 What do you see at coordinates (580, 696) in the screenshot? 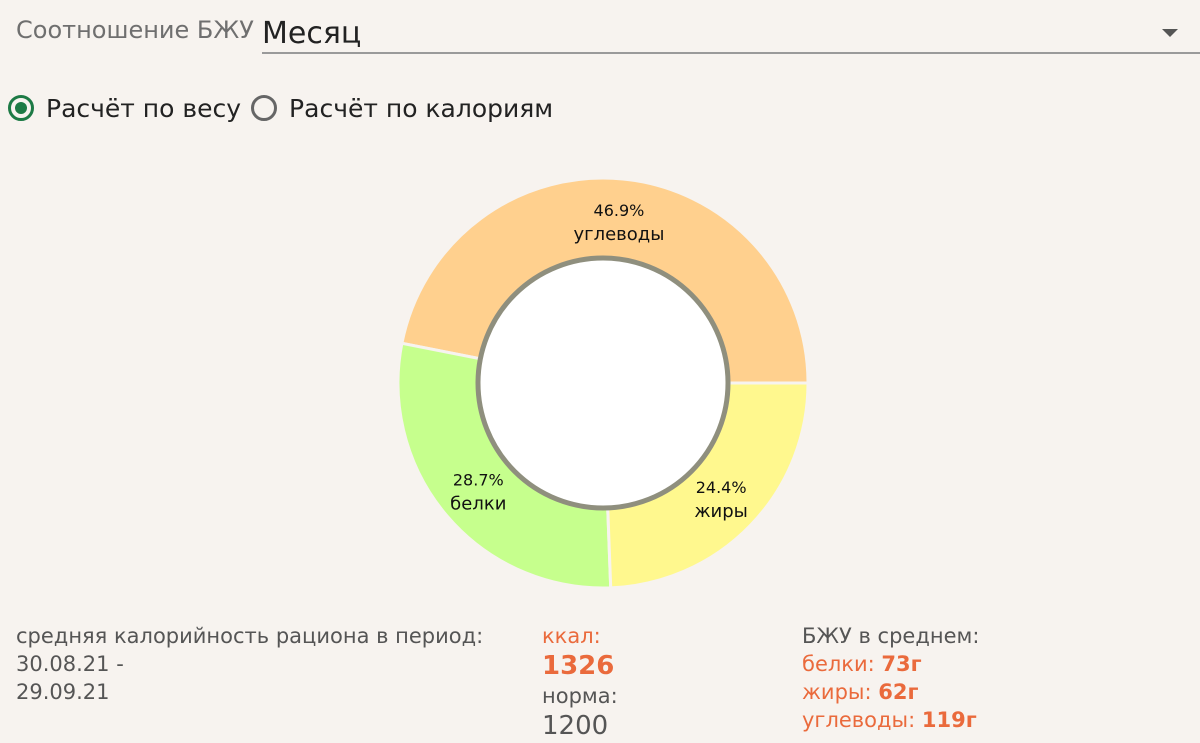
I see `norm-label: норма:` at bounding box center [580, 696].